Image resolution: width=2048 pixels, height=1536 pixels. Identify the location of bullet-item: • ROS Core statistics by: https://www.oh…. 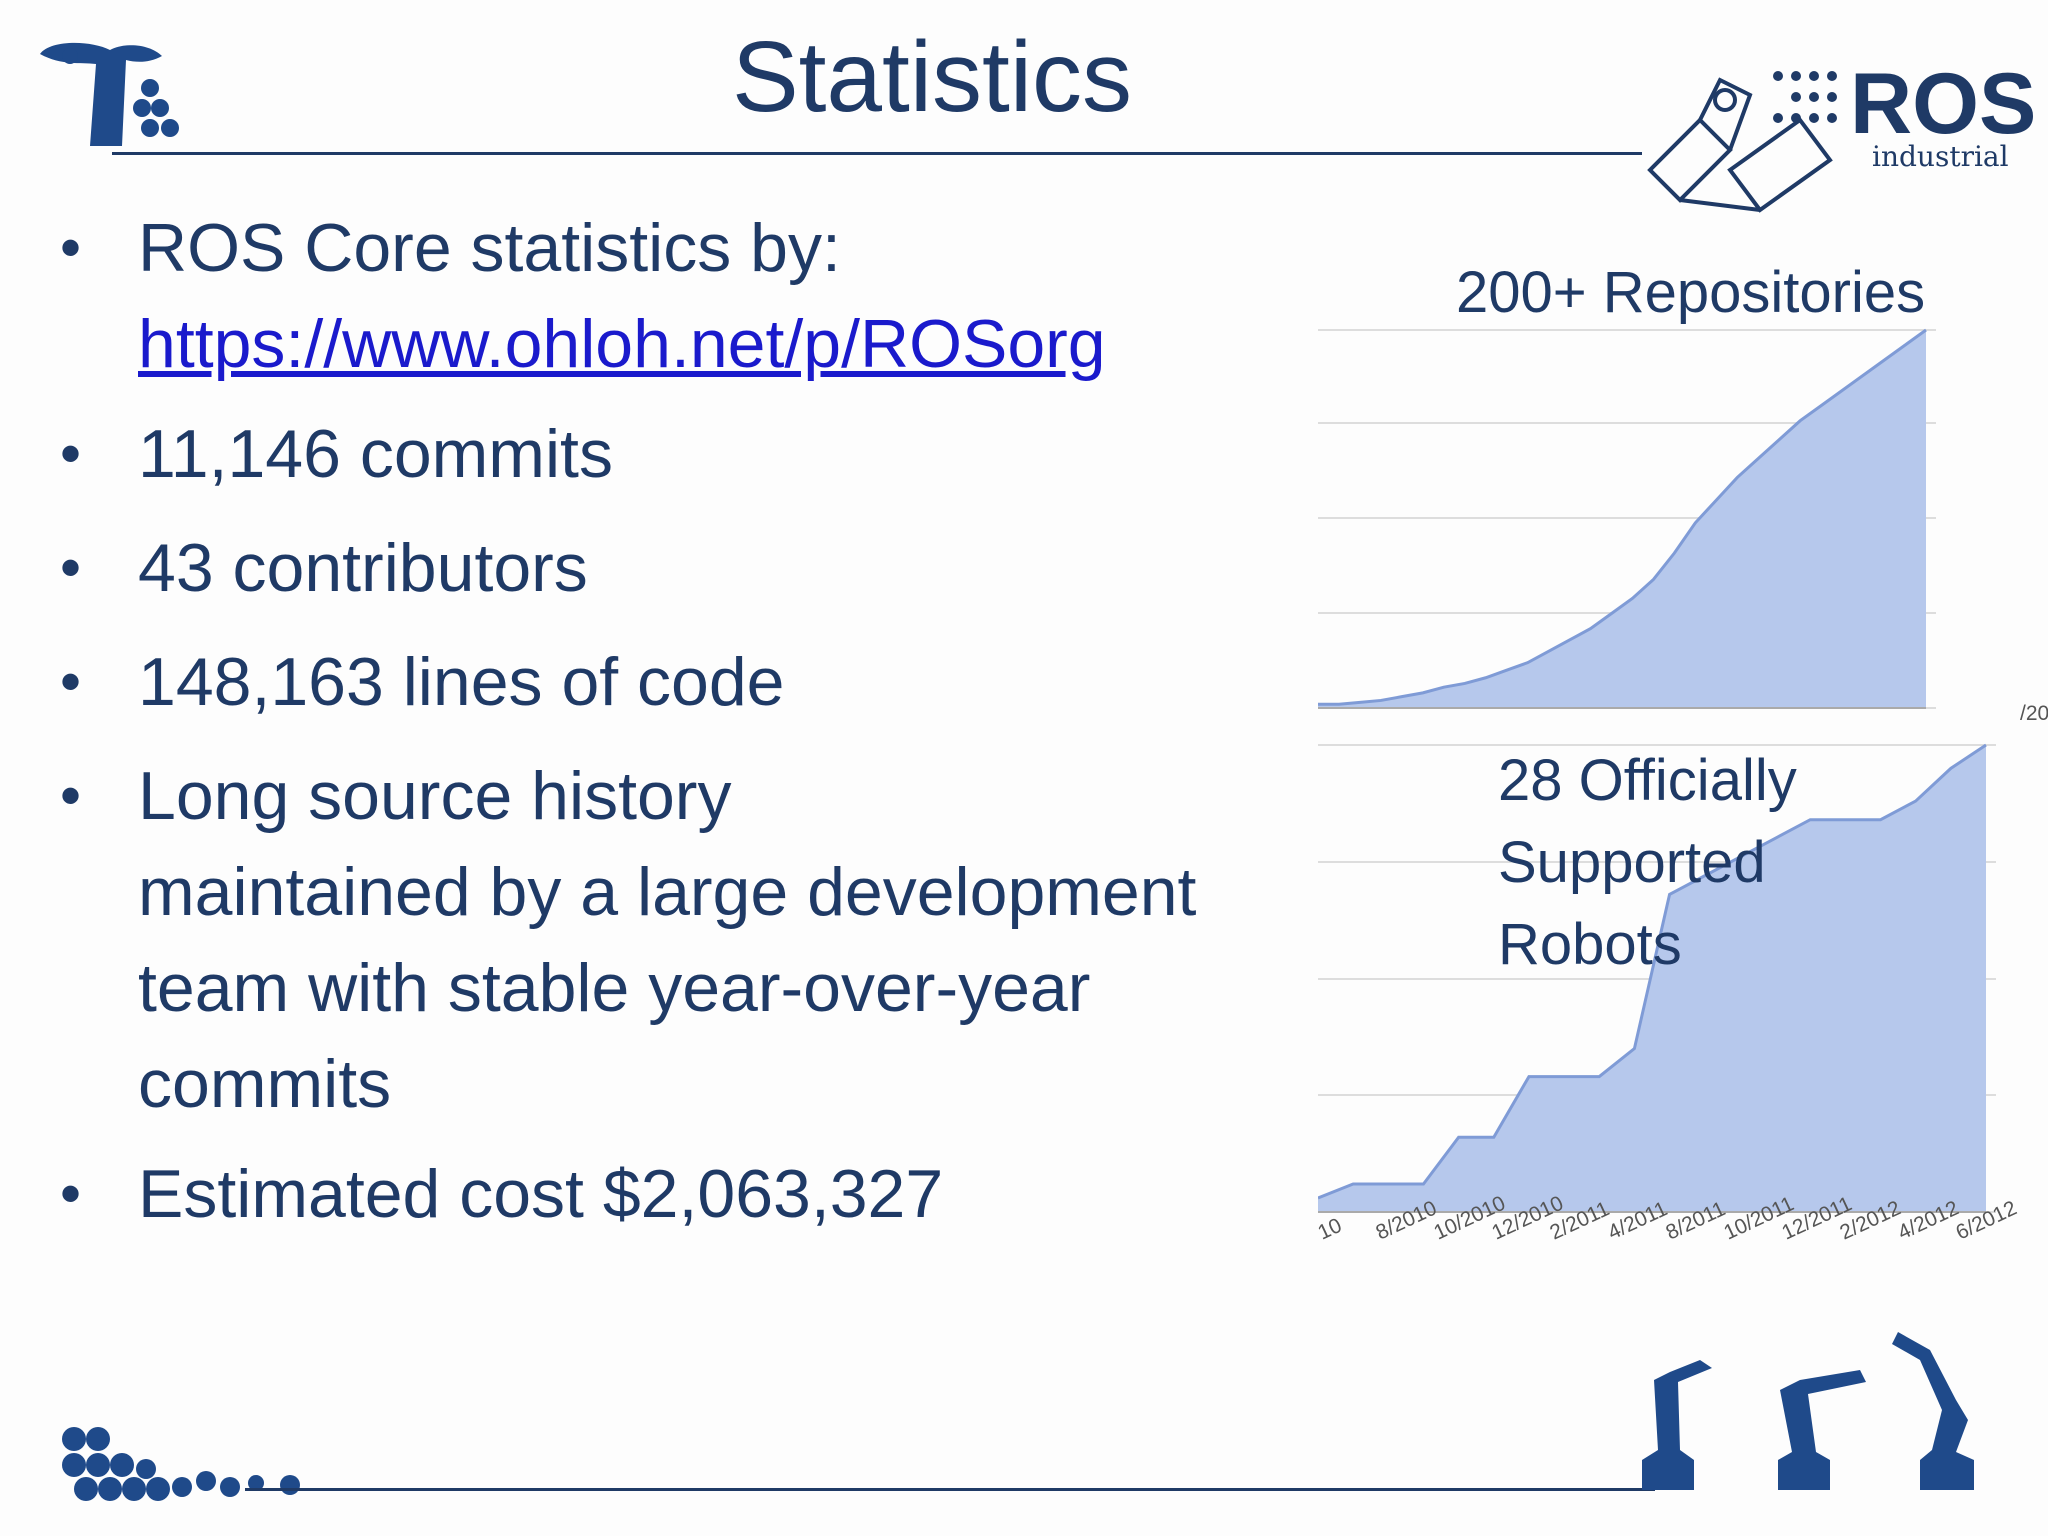
(685, 296).